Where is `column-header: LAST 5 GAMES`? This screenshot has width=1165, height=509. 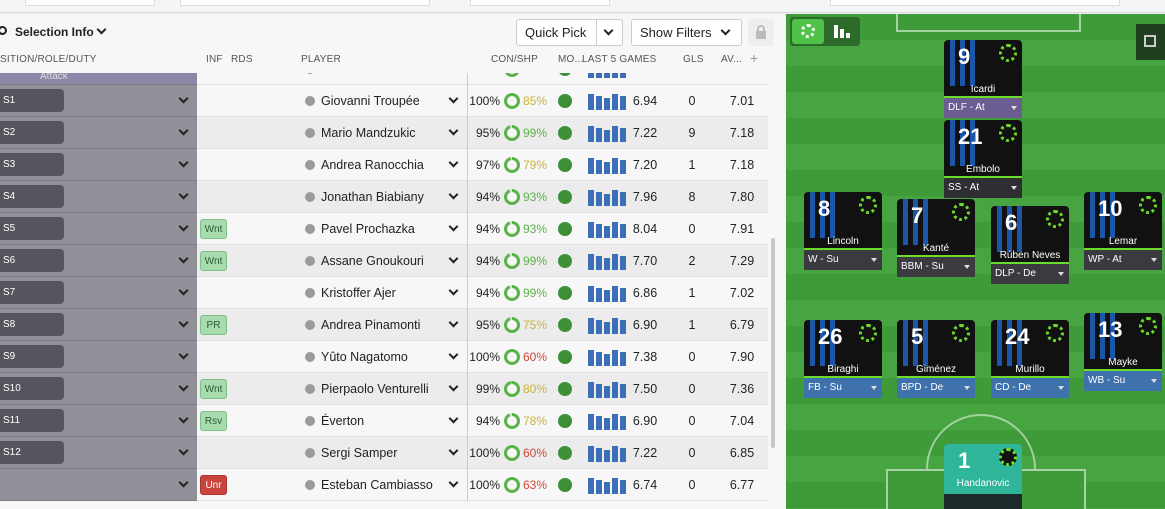
column-header: LAST 5 GAMES is located at coordinates (619, 59).